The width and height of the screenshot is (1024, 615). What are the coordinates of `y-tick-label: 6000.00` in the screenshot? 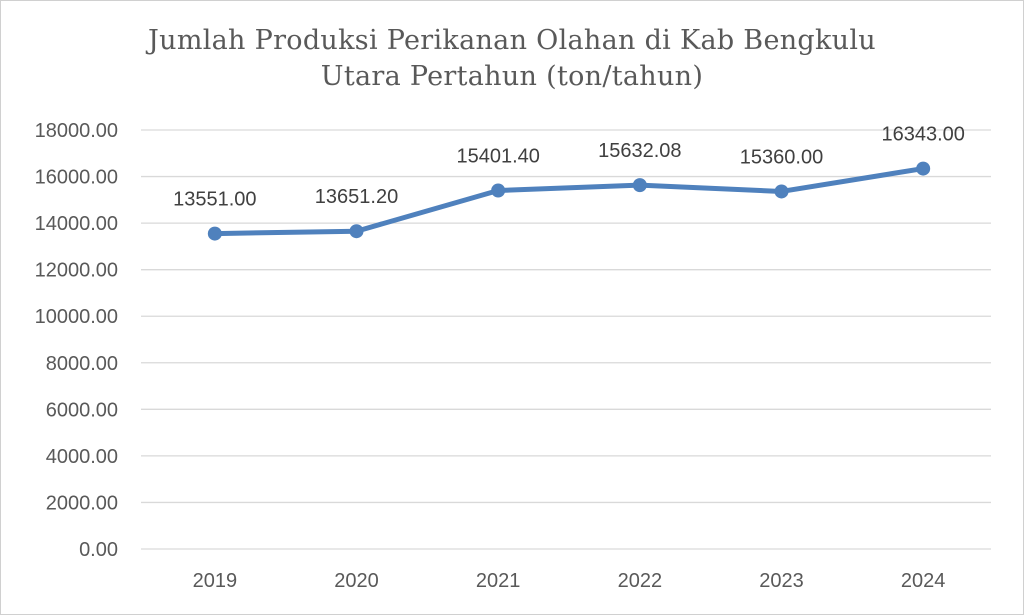 It's located at (82, 410).